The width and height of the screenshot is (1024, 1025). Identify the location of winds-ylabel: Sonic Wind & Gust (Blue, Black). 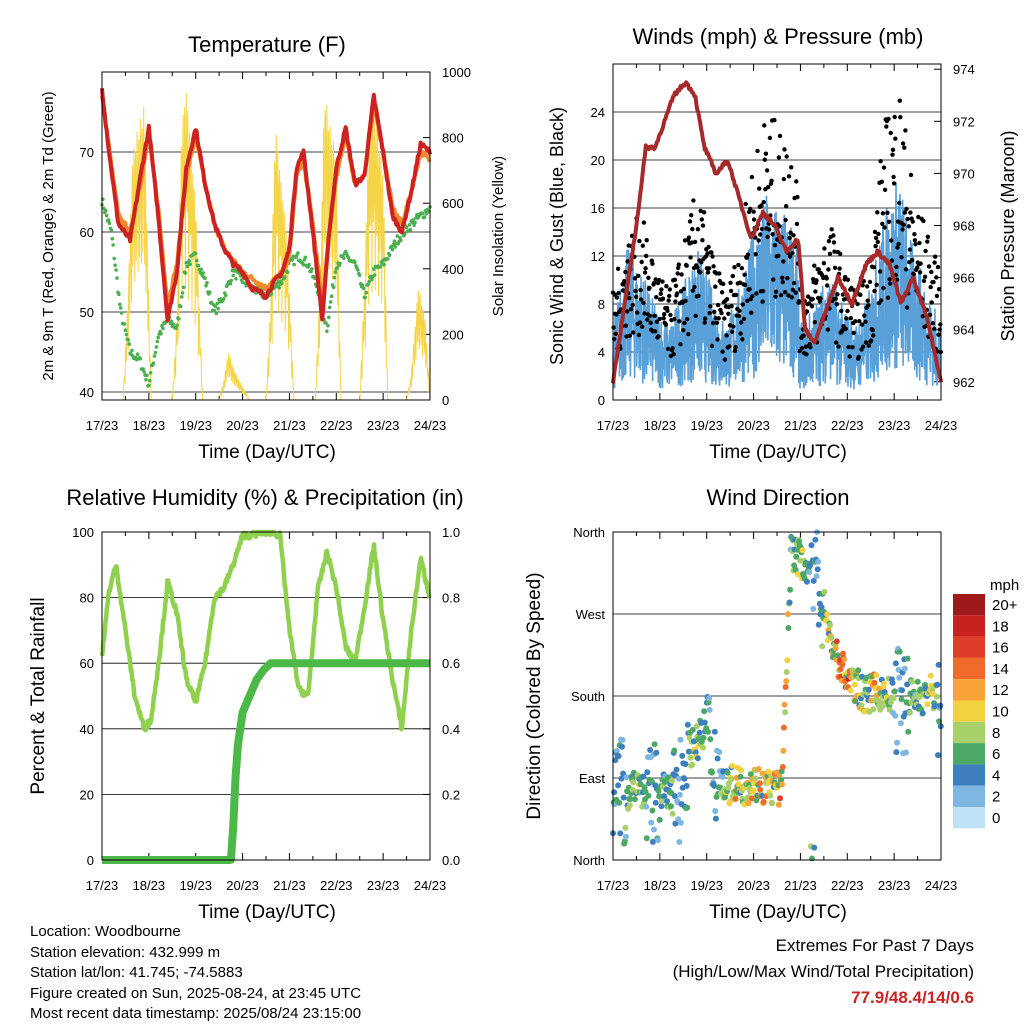
(557, 236).